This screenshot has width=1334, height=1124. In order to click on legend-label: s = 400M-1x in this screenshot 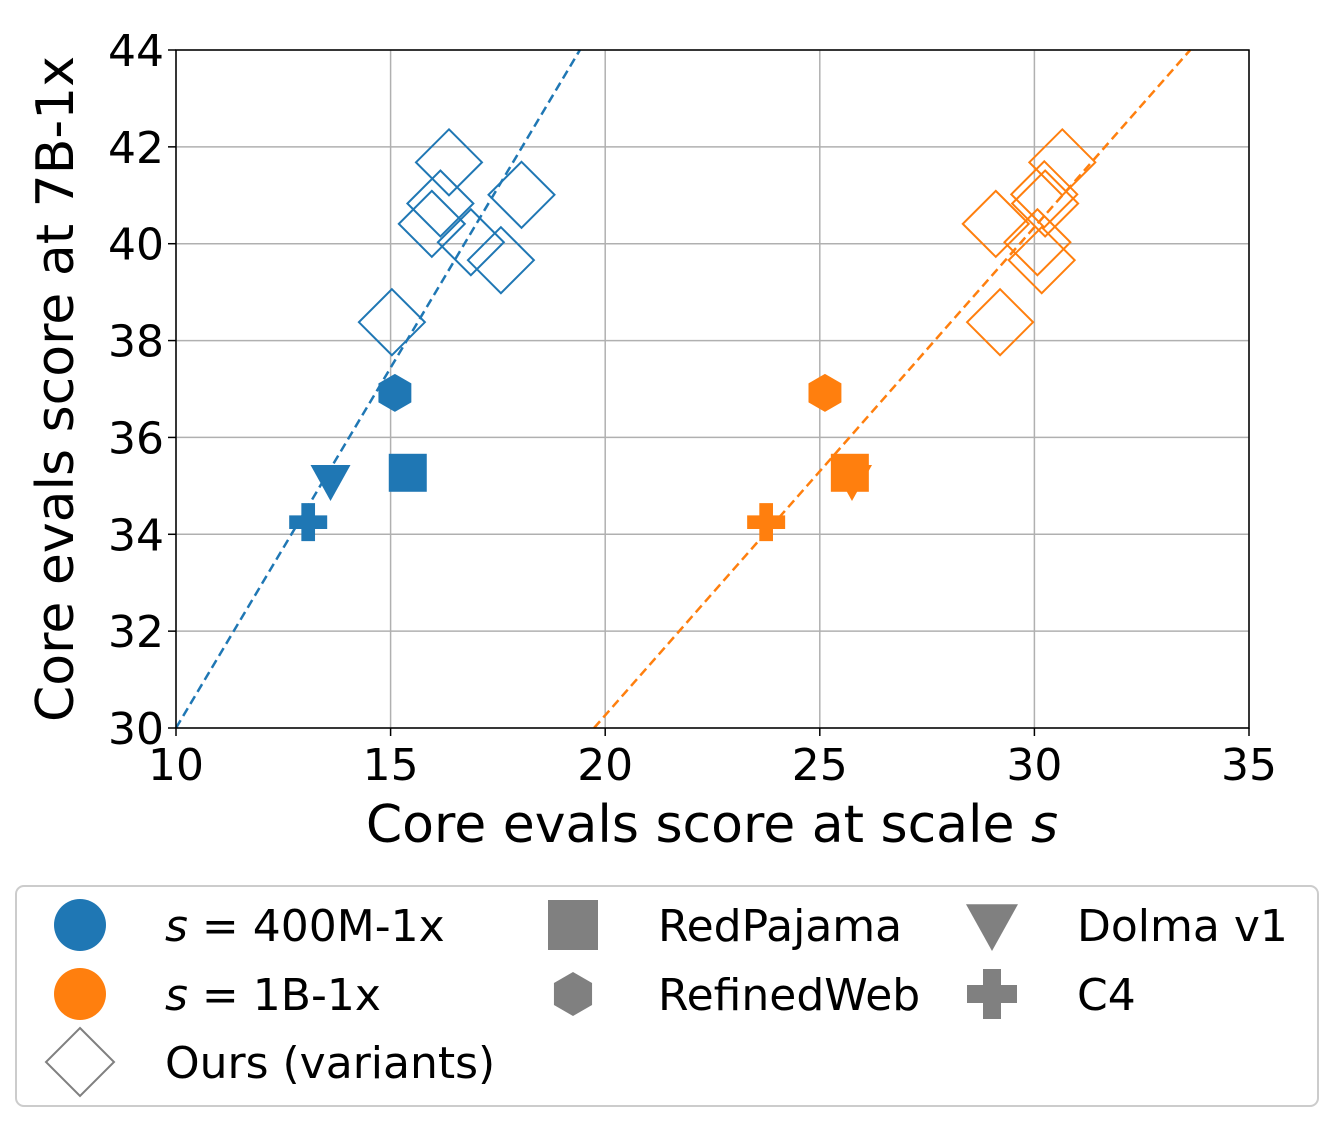, I will do `click(305, 926)`.